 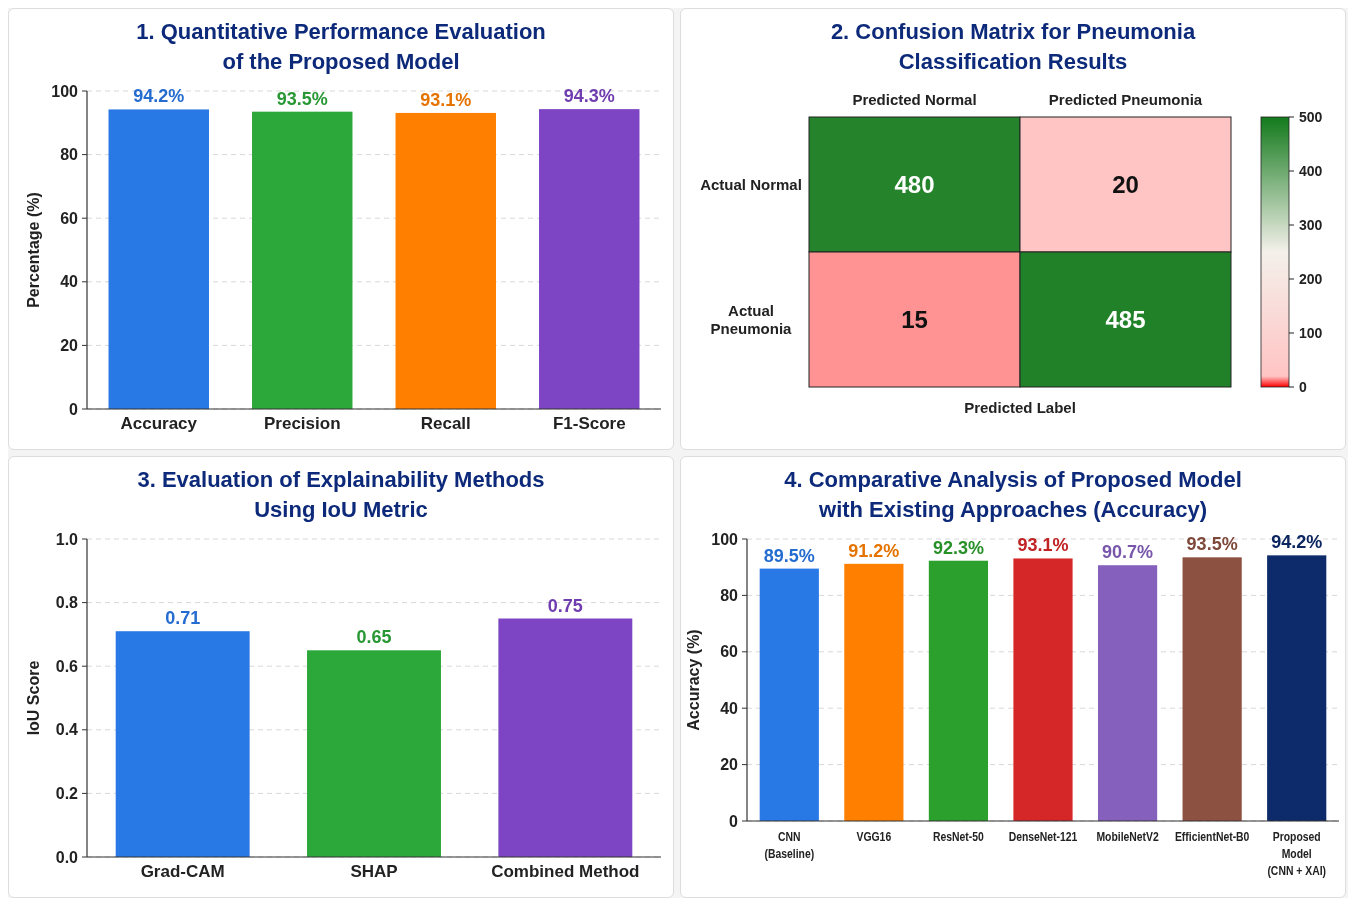 I want to click on x-tick-label: CNN (Baseline), so click(x=789, y=844).